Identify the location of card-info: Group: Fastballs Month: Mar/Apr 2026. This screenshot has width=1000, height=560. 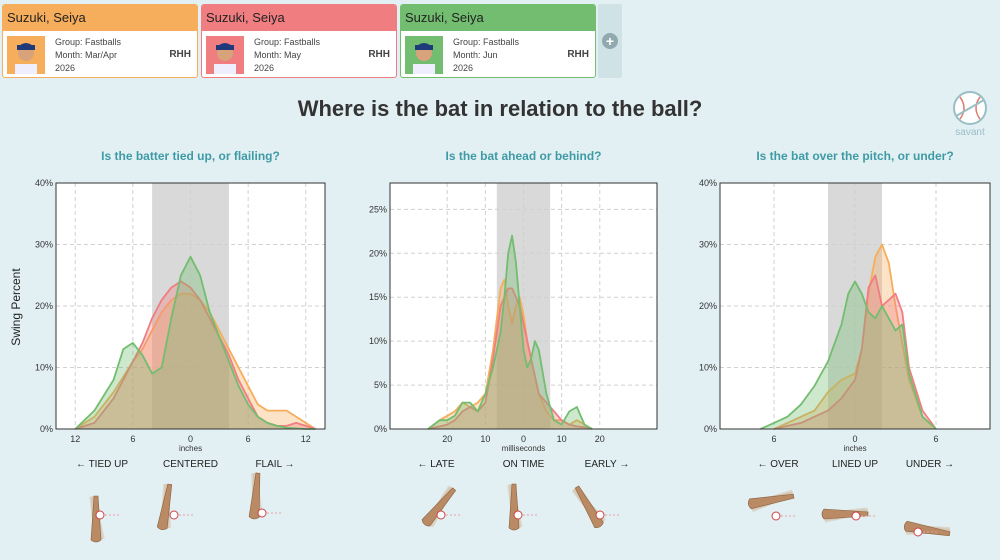
(88, 55).